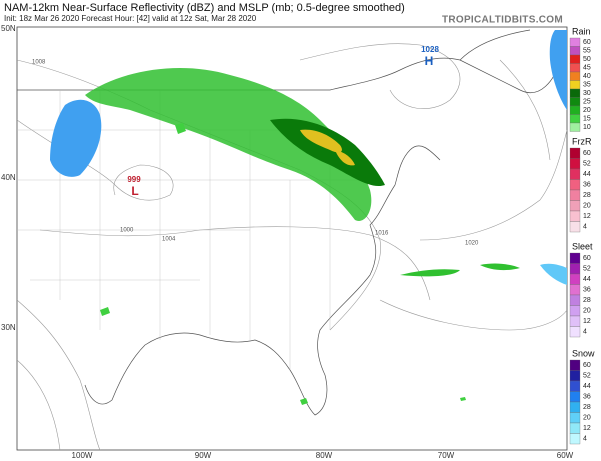 The height and width of the screenshot is (461, 601). I want to click on legend-panel: Sleet 60 52 44 36 28 20 12 4, so click(581, 289).